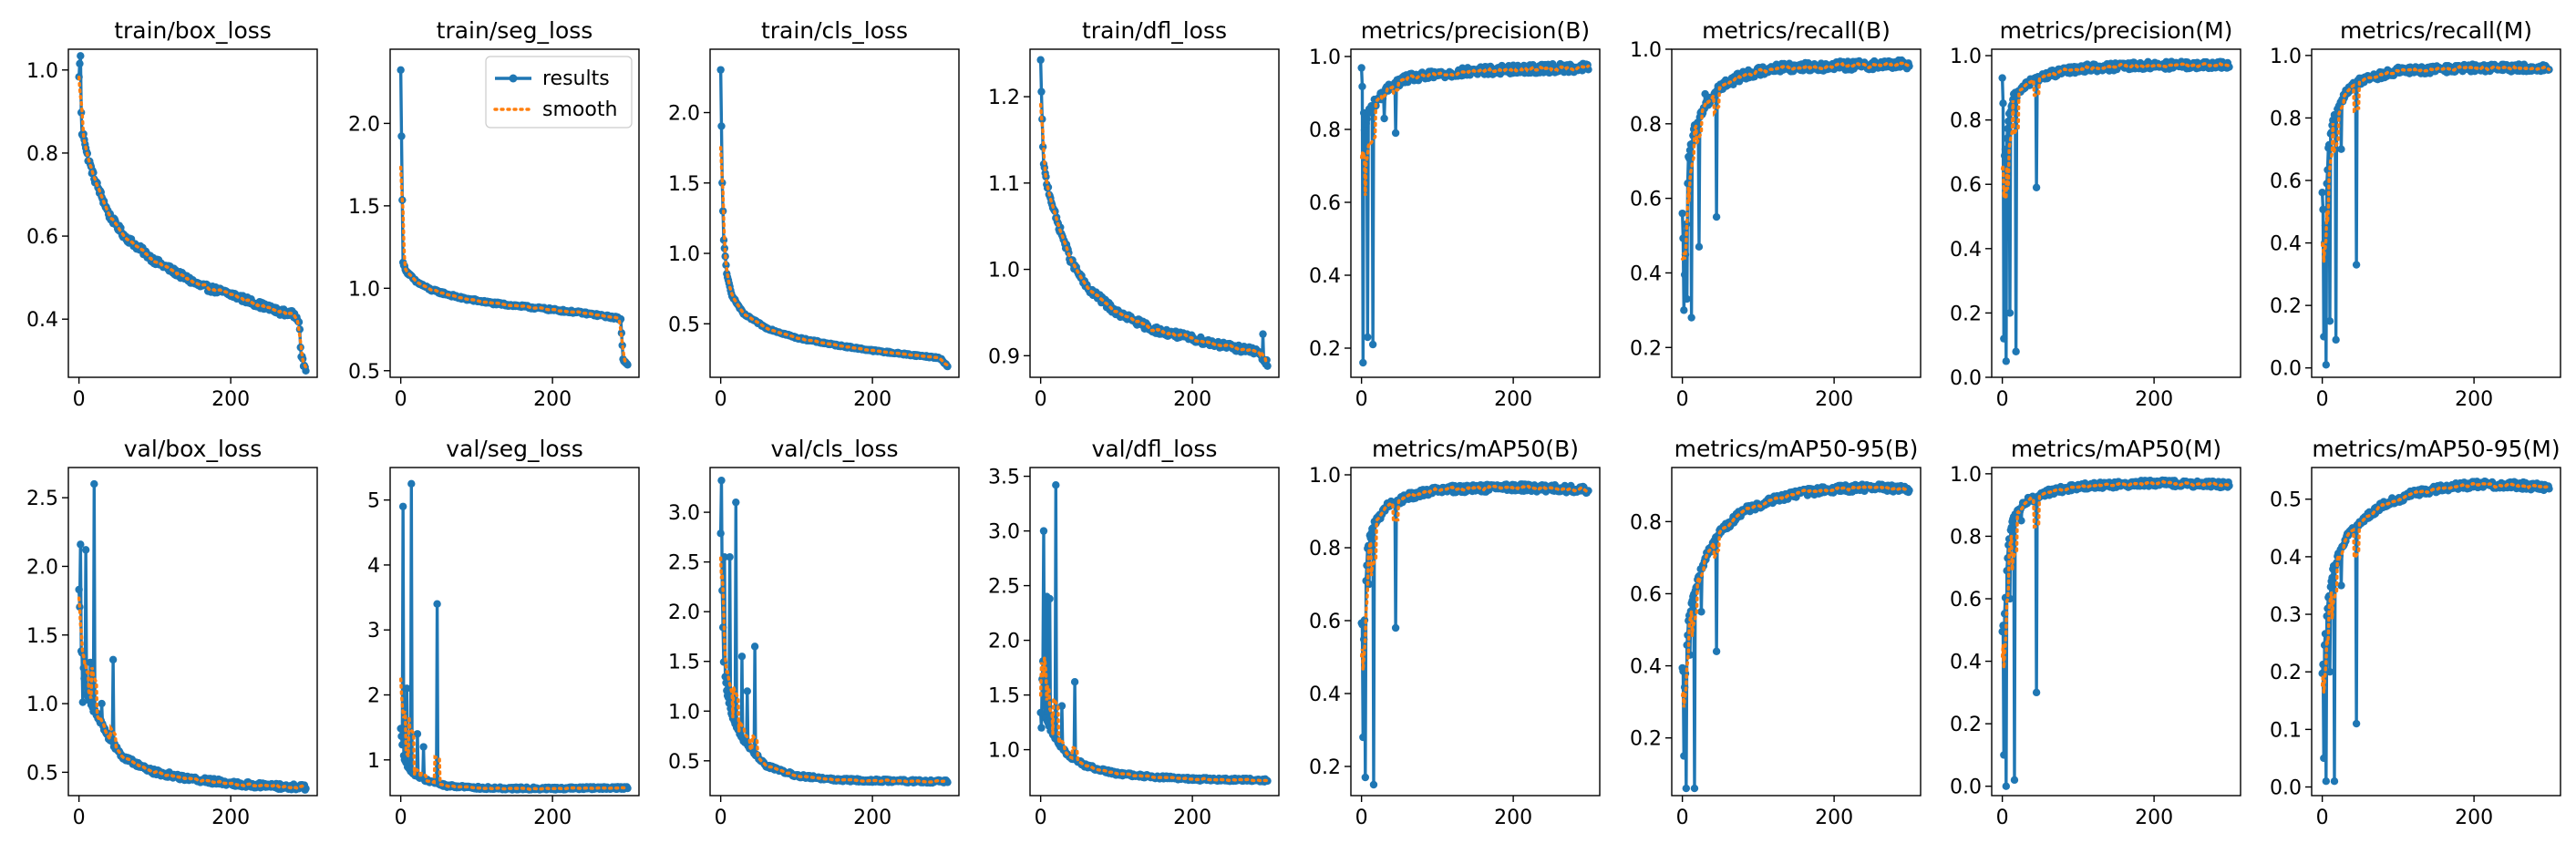  I want to click on panel-metrics-map50-95-m-ytick-label: 0.1, so click(2286, 730).